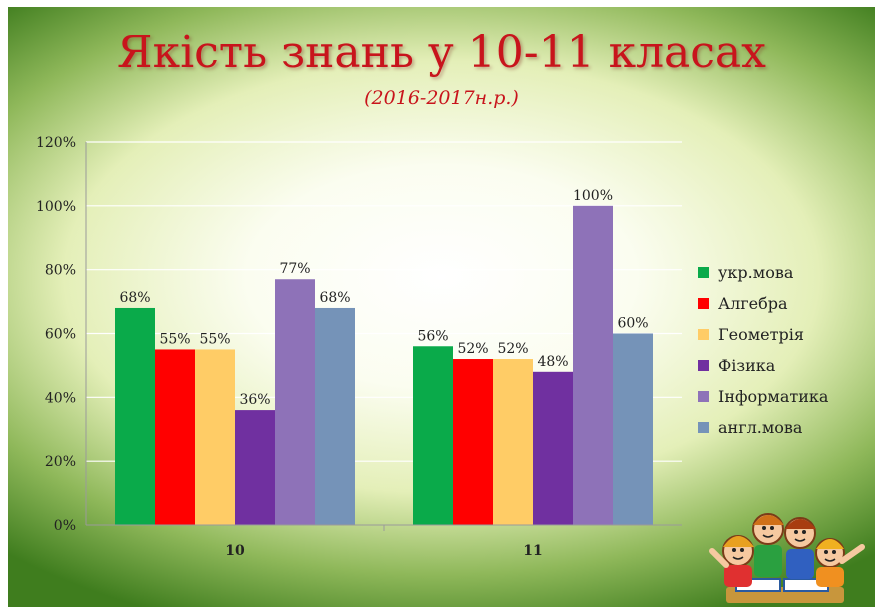  What do you see at coordinates (787, 558) in the screenshot?
I see `cartoon-children-icon` at bounding box center [787, 558].